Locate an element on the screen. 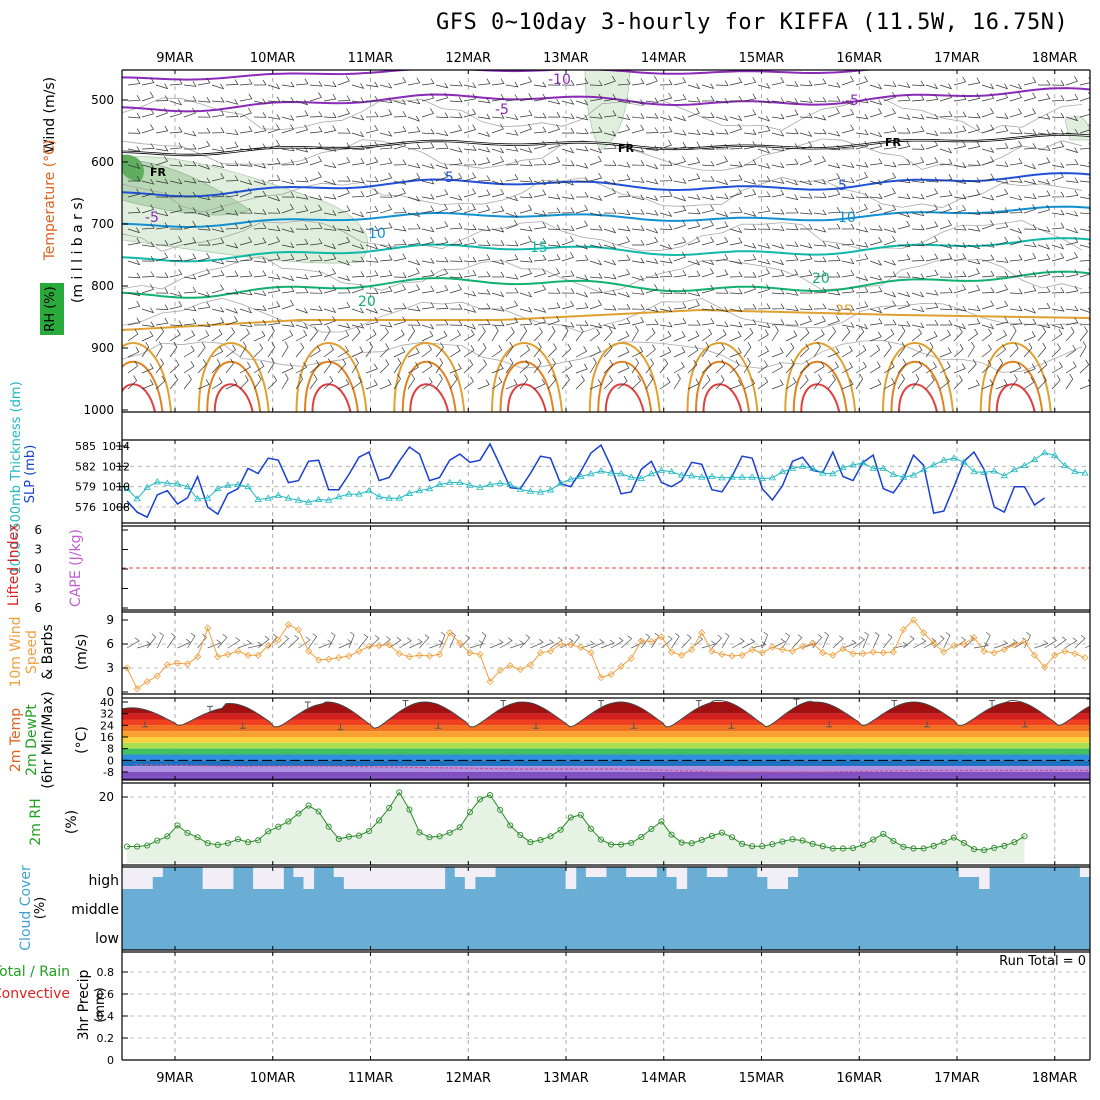 Image resolution: width=1100 pixels, height=1100 pixels. lifted-index-label: Lifted Index is located at coordinates (14, 565).